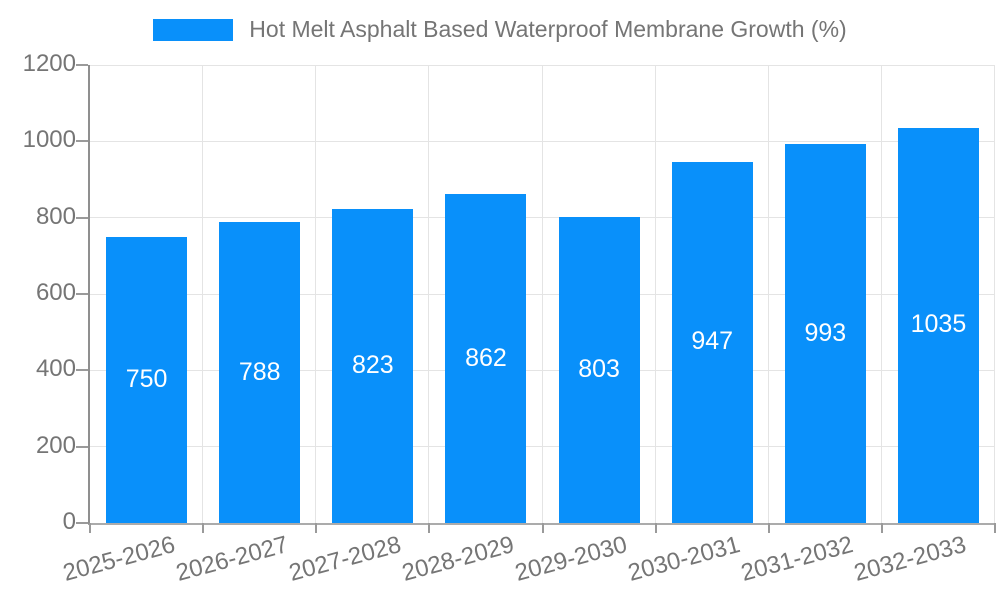 The width and height of the screenshot is (1000, 600). What do you see at coordinates (55, 292) in the screenshot?
I see `y-axis-tick-label: 600` at bounding box center [55, 292].